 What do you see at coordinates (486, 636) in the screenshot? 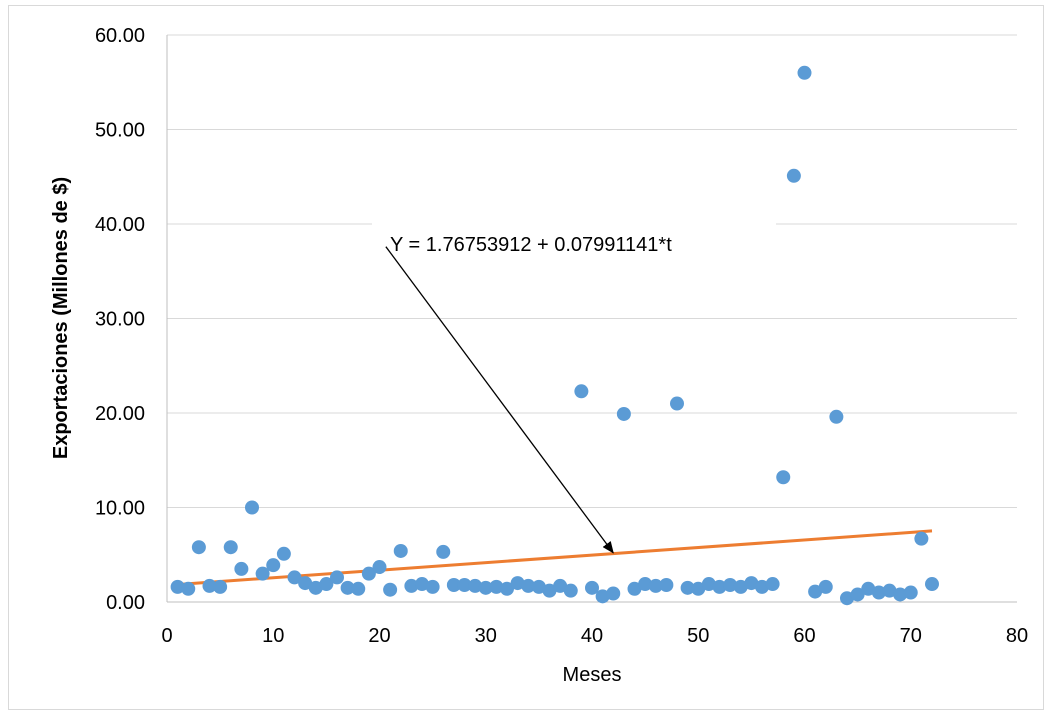
I see `x-tick-label: 30` at bounding box center [486, 636].